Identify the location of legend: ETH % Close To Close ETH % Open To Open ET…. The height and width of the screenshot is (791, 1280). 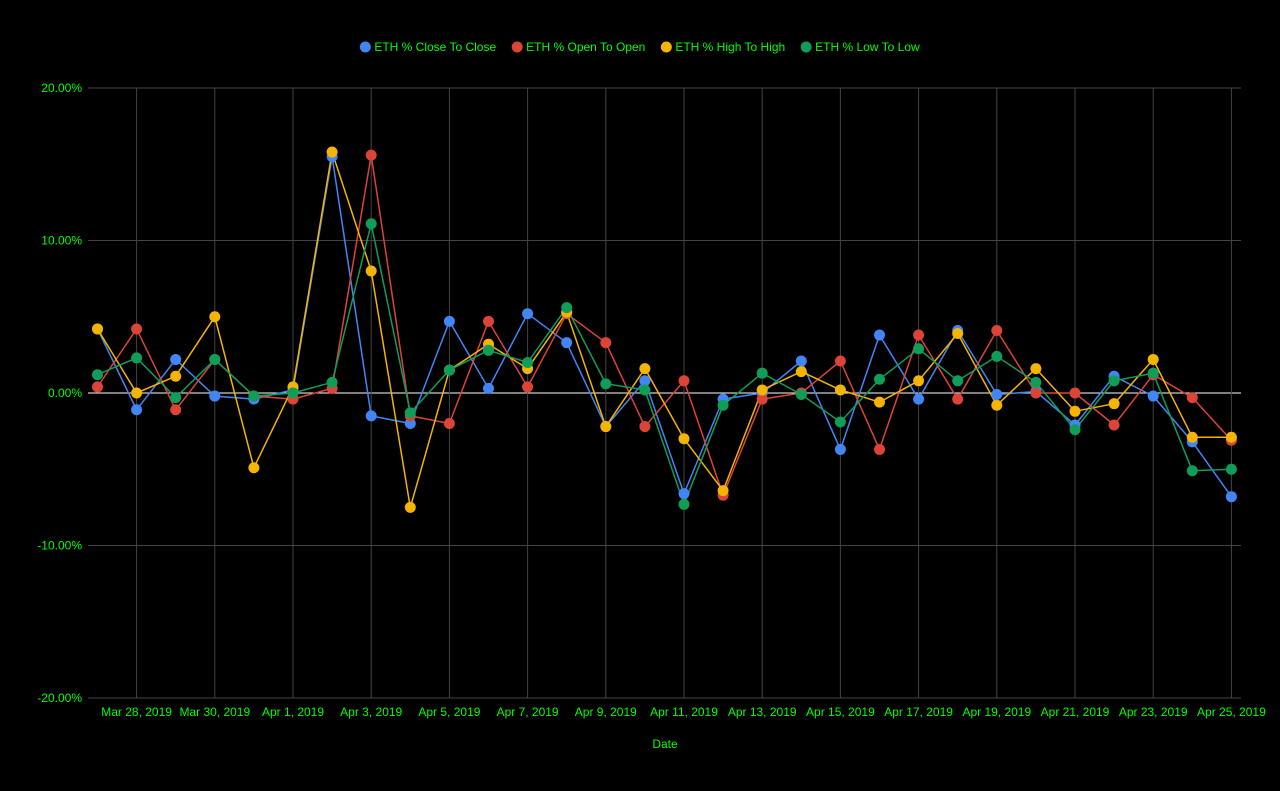
(639, 47).